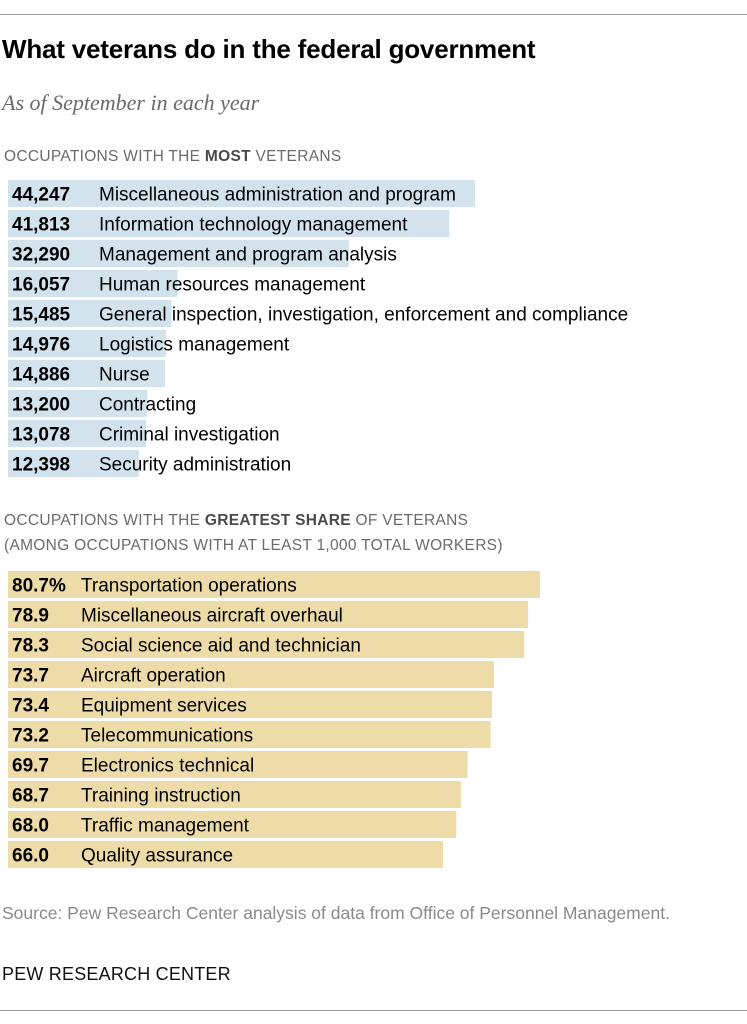 Image resolution: width=747 pixels, height=1024 pixels. I want to click on section-most-title-pre: OCCUPATIONS WITH THE, so click(104, 156).